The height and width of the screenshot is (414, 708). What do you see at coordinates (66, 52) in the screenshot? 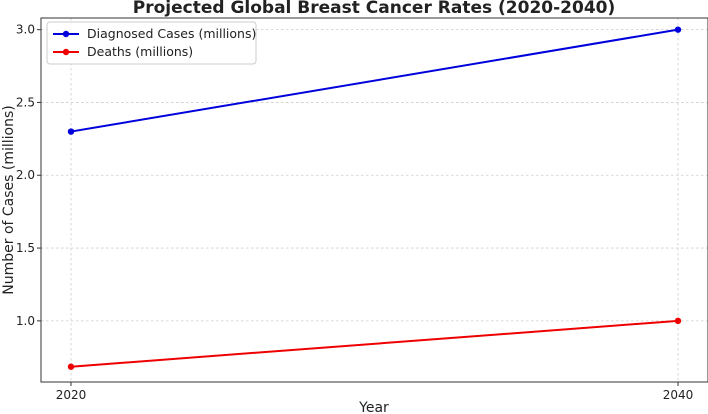
I see `legend-marker-deaths` at bounding box center [66, 52].